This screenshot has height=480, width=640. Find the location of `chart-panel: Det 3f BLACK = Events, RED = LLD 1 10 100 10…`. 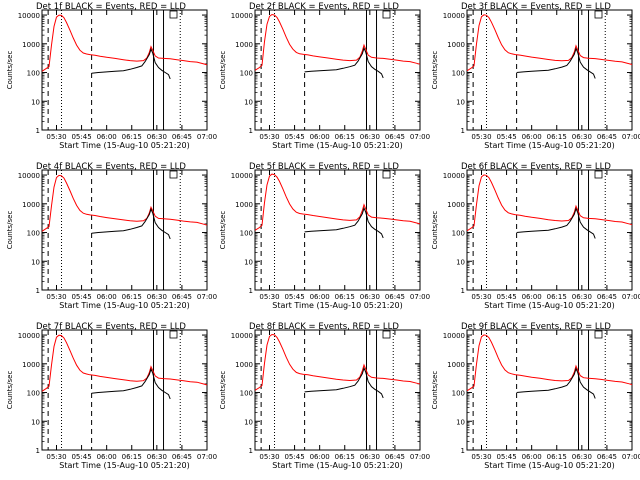

chart-panel: Det 3f BLACK = Events, RED = LLD 1 10 100 10… is located at coordinates (535, 76).